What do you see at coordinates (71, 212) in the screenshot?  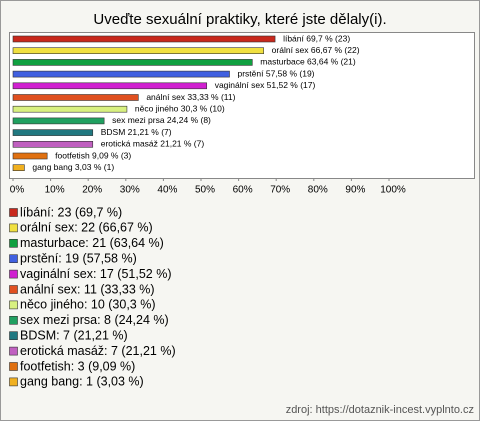 I see `legend-label: líbání: 23 (69,7 %)` at bounding box center [71, 212].